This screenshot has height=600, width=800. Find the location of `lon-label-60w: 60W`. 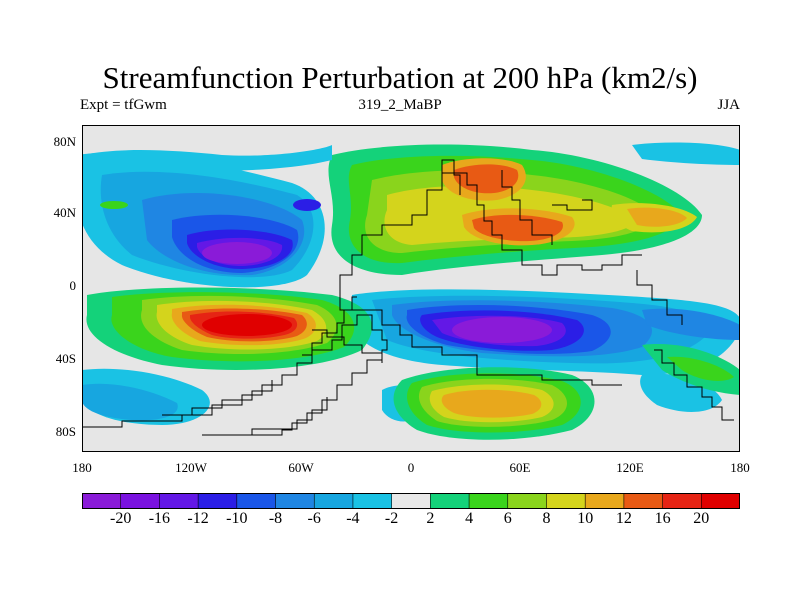

lon-label-60w: 60W is located at coordinates (301, 467).